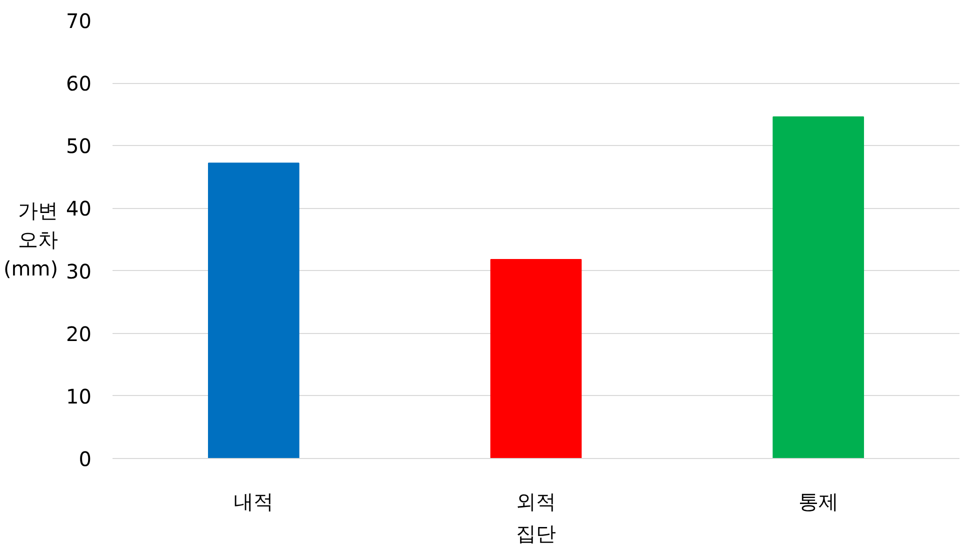 The width and height of the screenshot is (969, 548). Describe the element at coordinates (536, 534) in the screenshot. I see `x-axis-title: 집단` at that location.